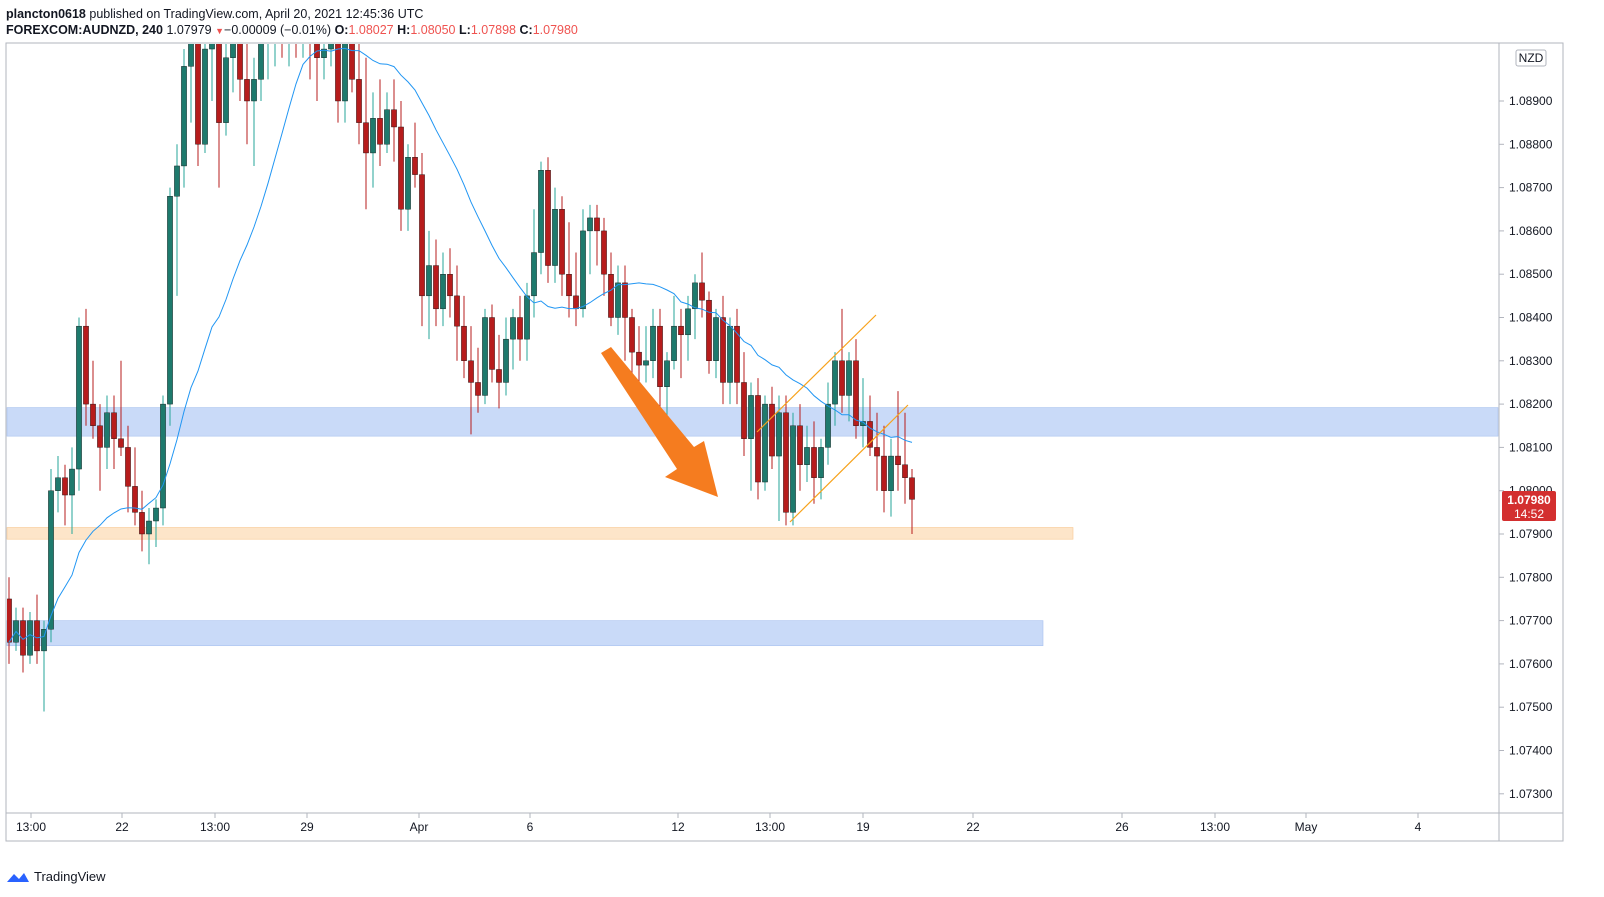  I want to click on author-name: plancton0618, so click(46, 14).